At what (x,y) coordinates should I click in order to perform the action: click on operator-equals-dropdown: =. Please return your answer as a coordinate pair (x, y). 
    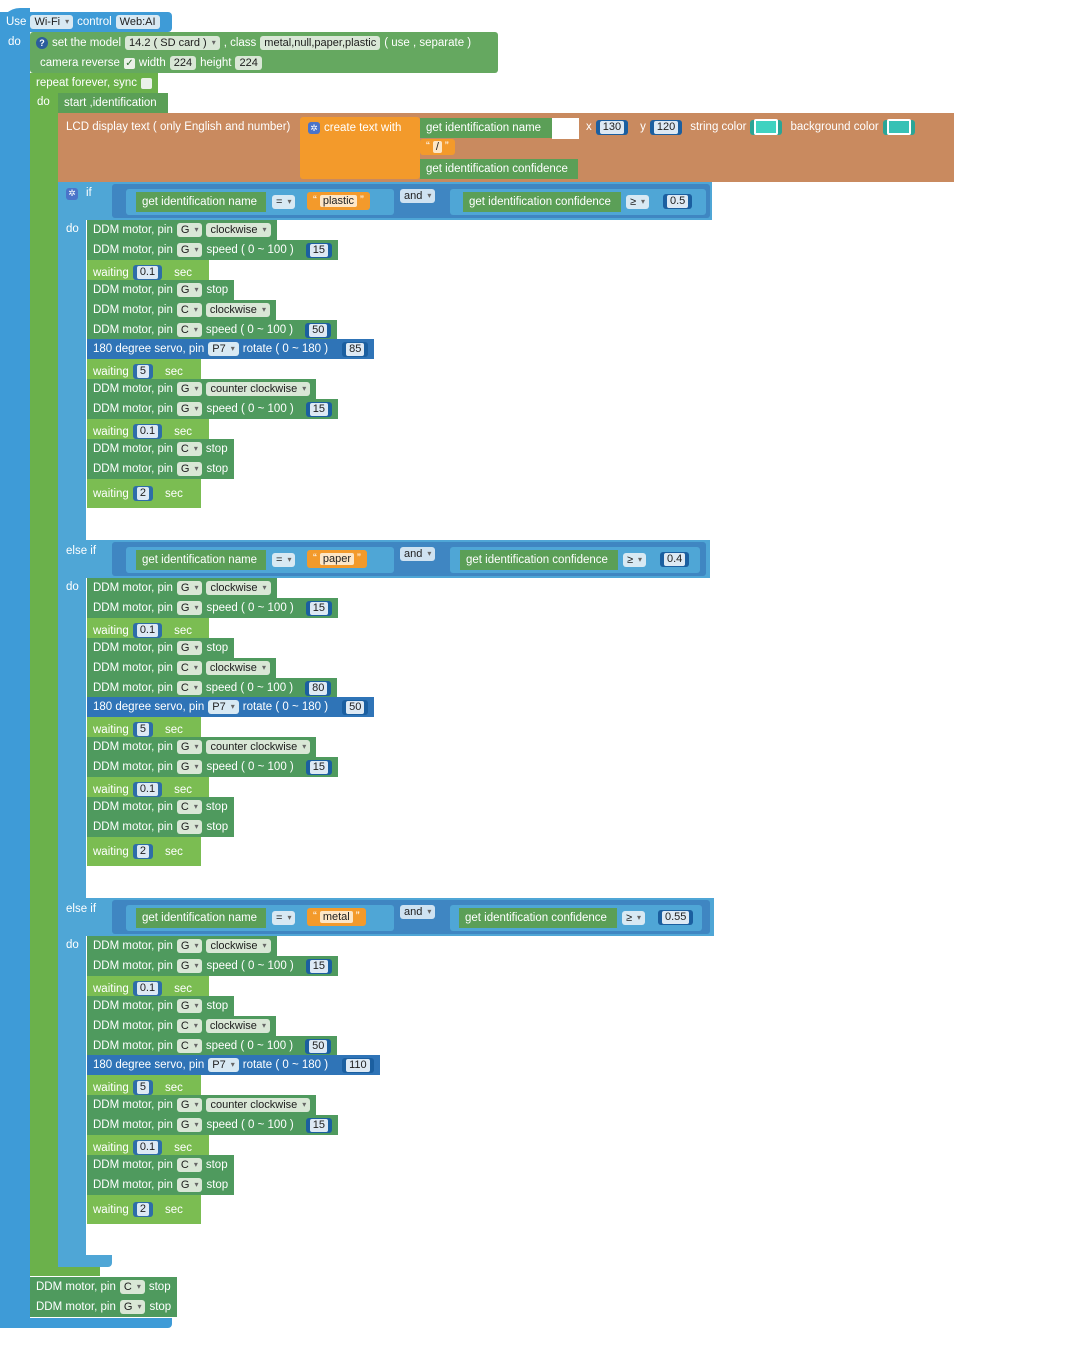
    Looking at the image, I should click on (284, 918).